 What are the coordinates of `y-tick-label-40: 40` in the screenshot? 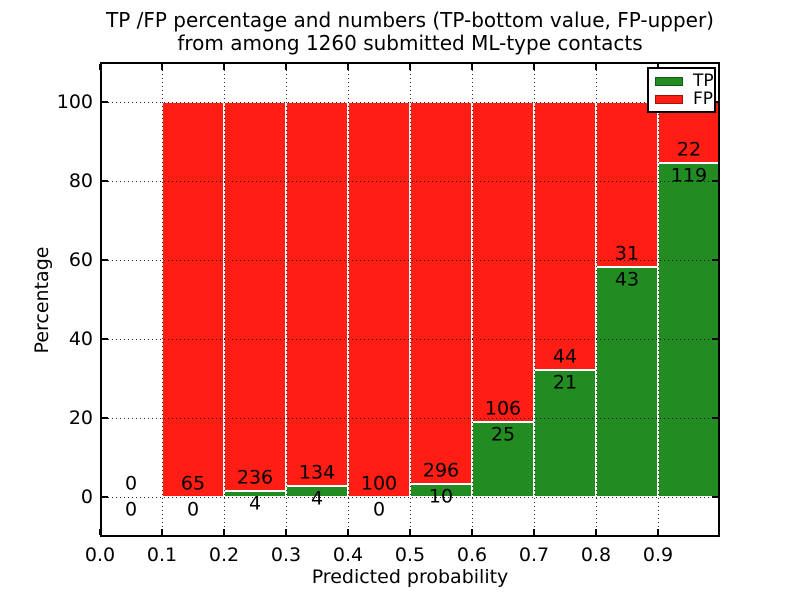 It's located at (80, 339).